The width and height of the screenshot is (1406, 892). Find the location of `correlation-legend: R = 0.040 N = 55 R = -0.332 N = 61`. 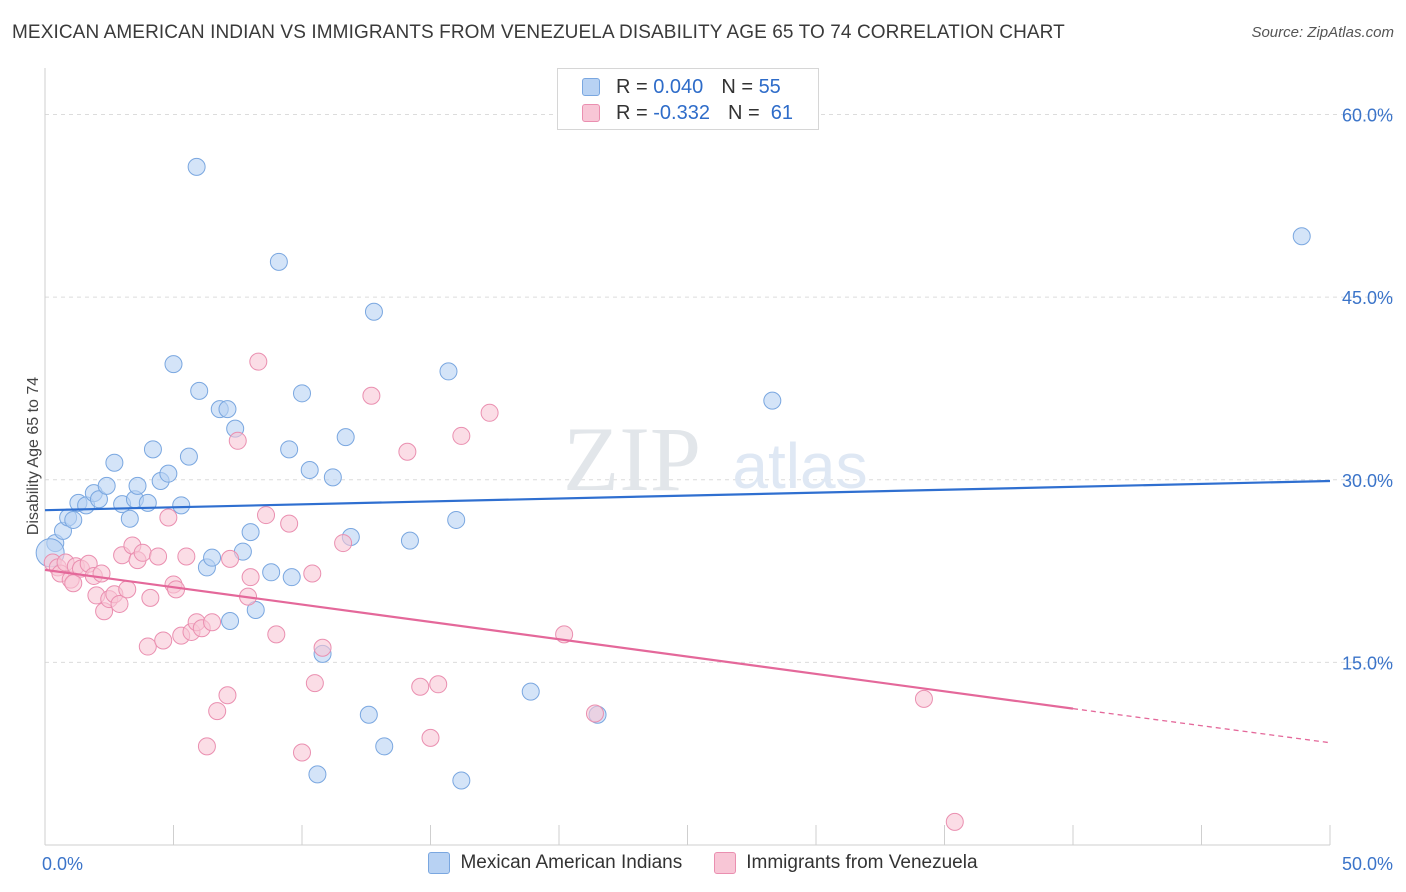

correlation-legend: R = 0.040 N = 55 R = -0.332 N = 61 is located at coordinates (688, 99).